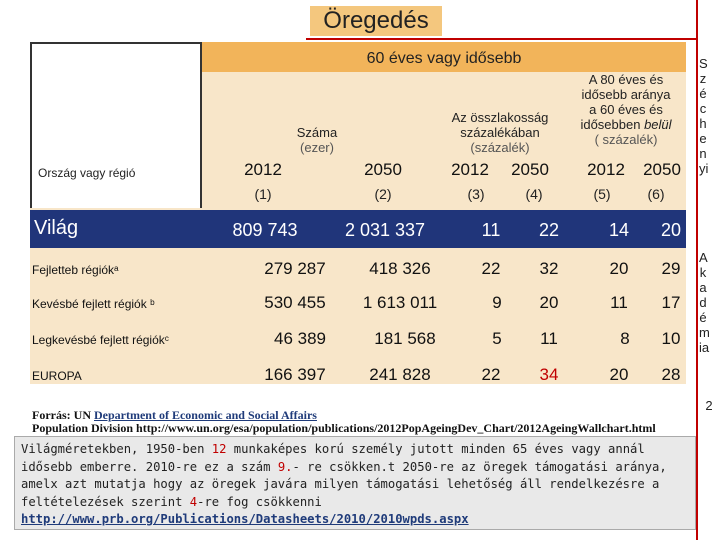 This screenshot has width=720, height=540. What do you see at coordinates (100, 340) in the screenshot?
I see `row-label-least-developed: Legkevésbé fejlett régiókᶜ` at bounding box center [100, 340].